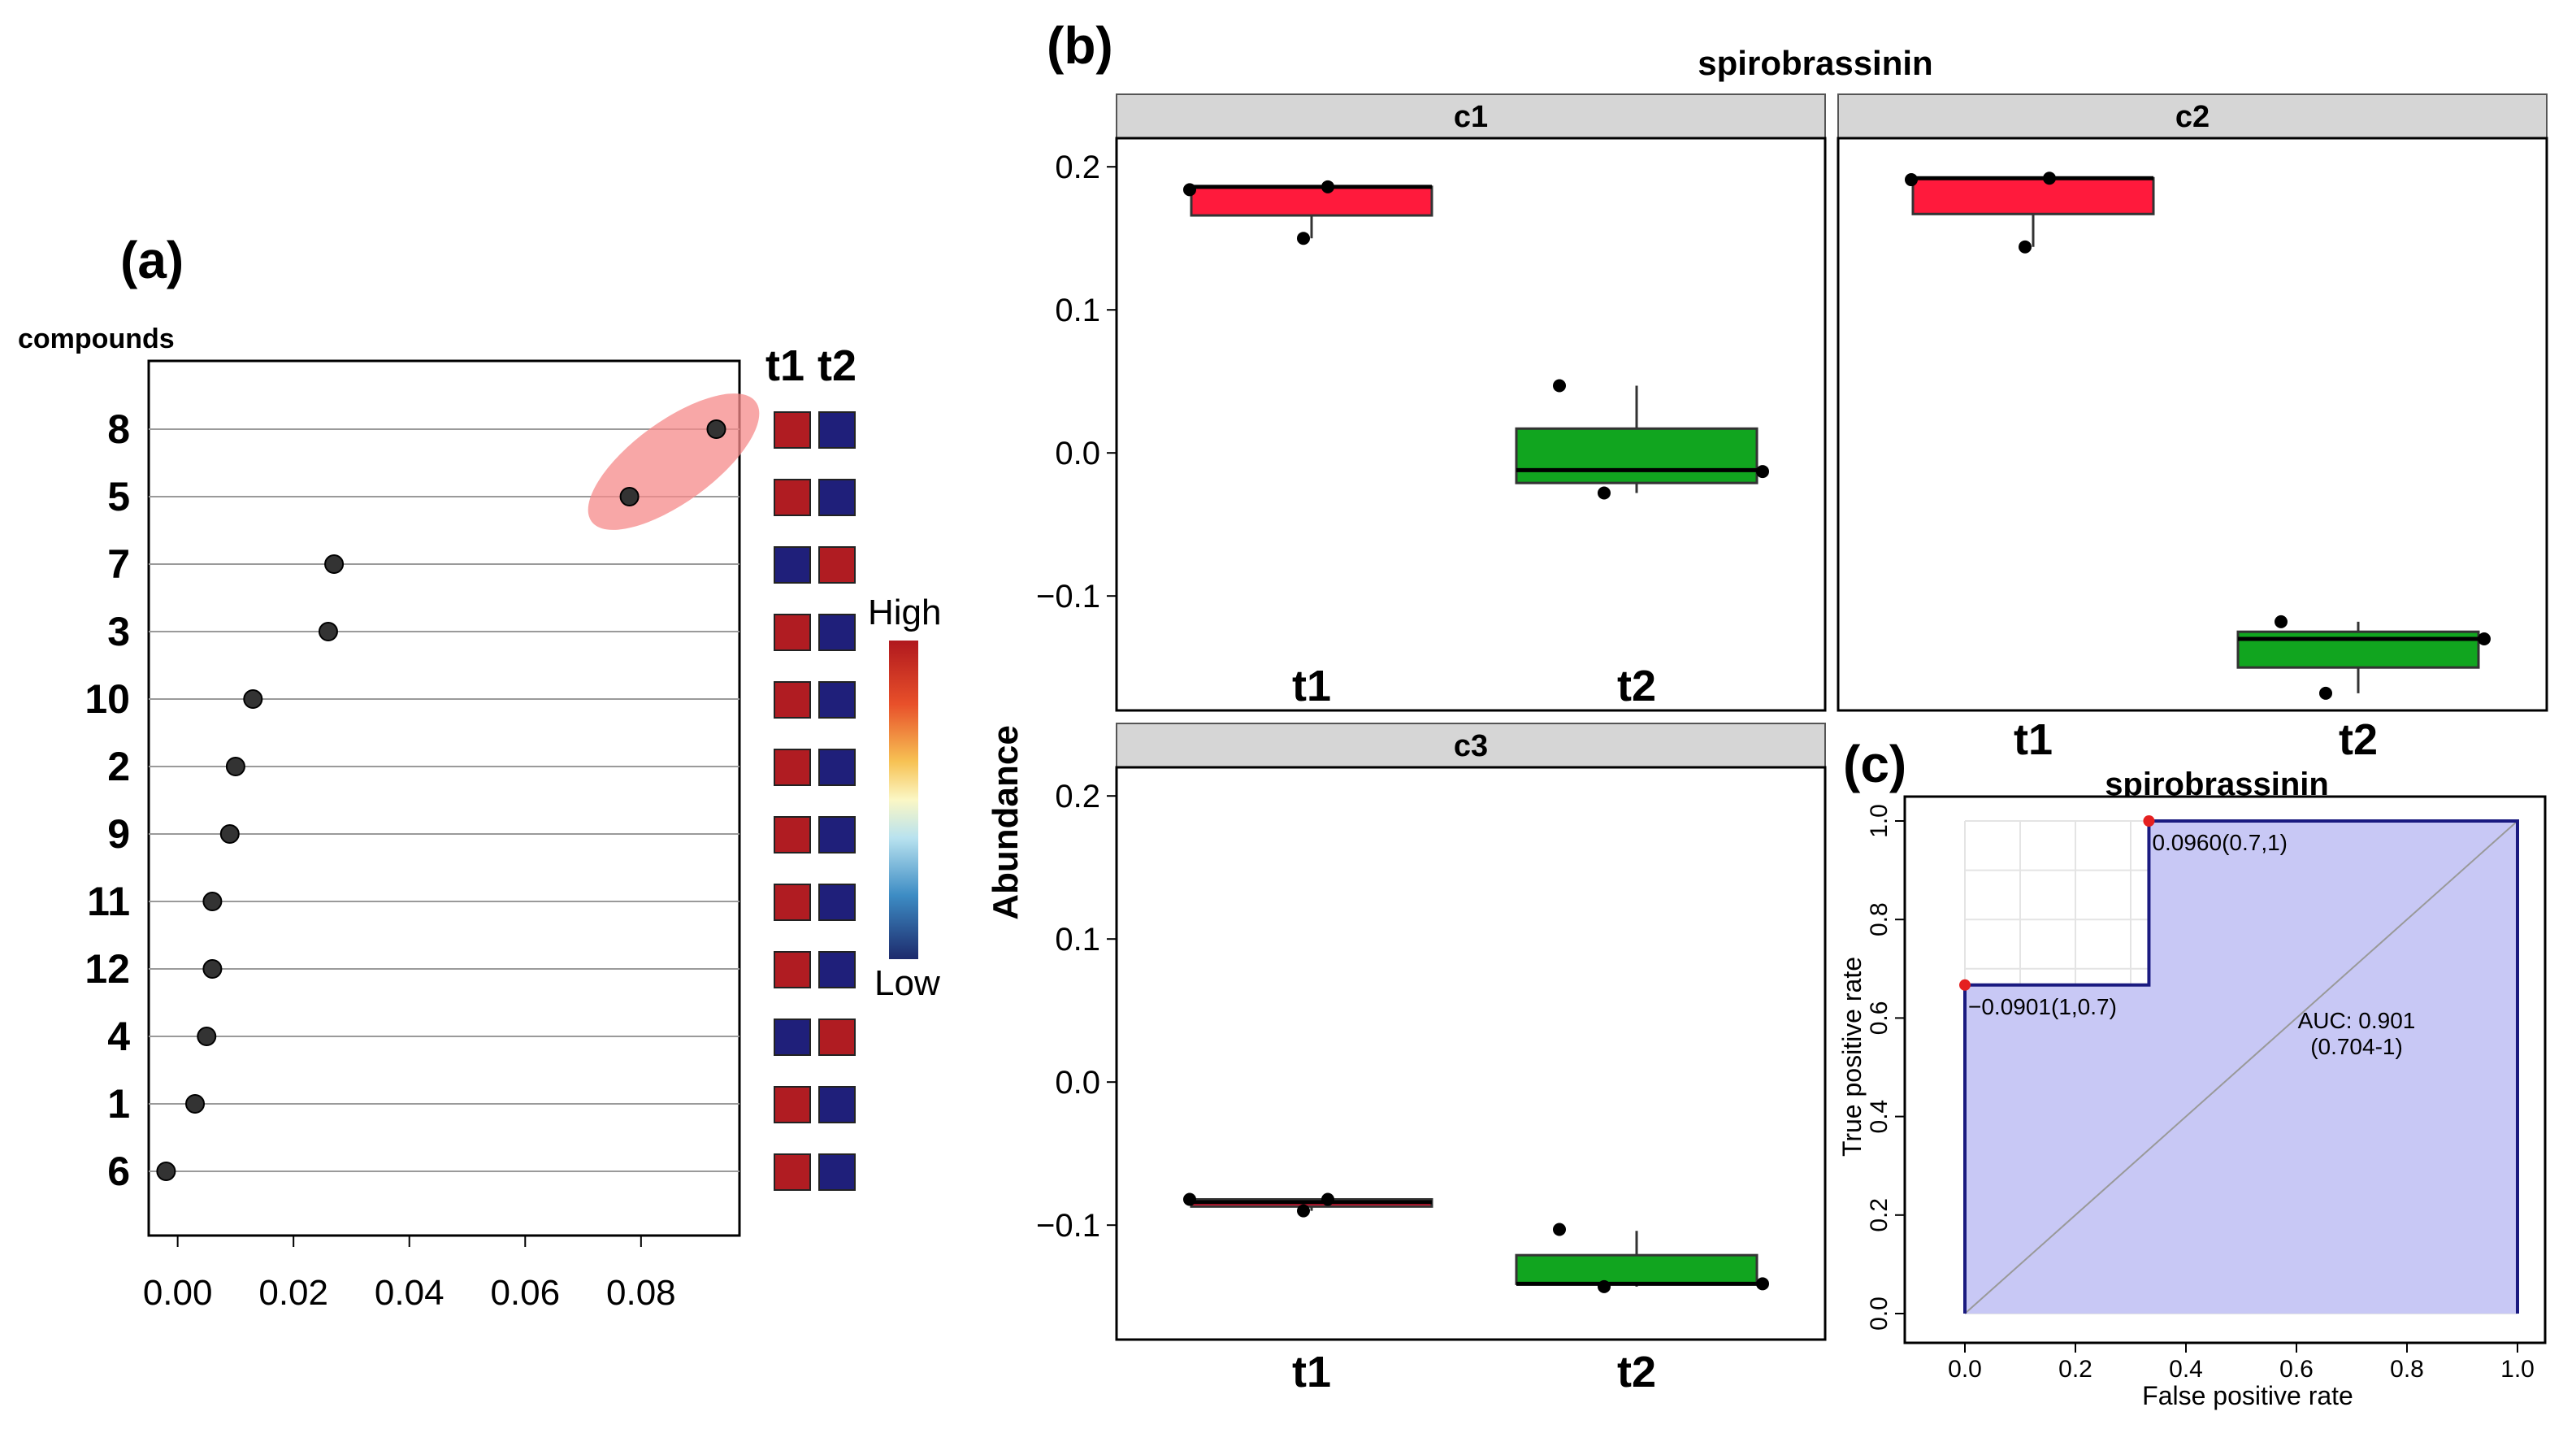  Describe the element at coordinates (2042, 1006) in the screenshot. I see `roc-threshold-label: −0.0901(1,0.7)` at that location.